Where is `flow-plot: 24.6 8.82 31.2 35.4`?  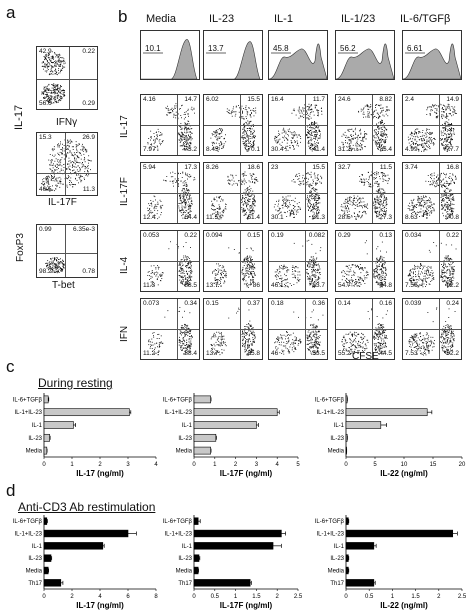
flow-plot: 24.6 8.82 31.2 35.4 is located at coordinates (365, 125).